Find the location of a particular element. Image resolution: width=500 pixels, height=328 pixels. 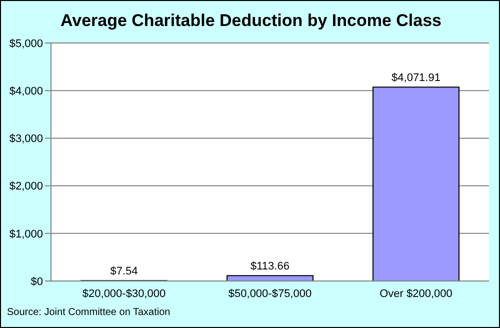

y-tick-label: $5,000 is located at coordinates (26, 44).